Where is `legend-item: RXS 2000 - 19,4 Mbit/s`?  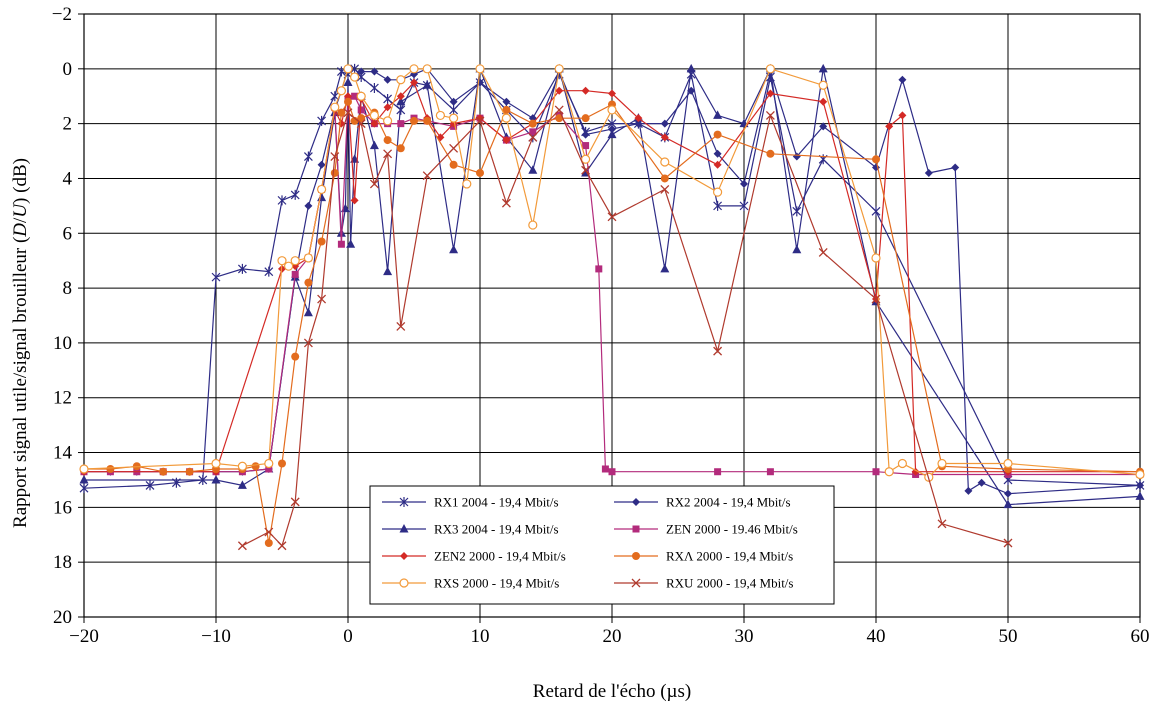
legend-item: RXS 2000 - 19,4 Mbit/s is located at coordinates (470, 583).